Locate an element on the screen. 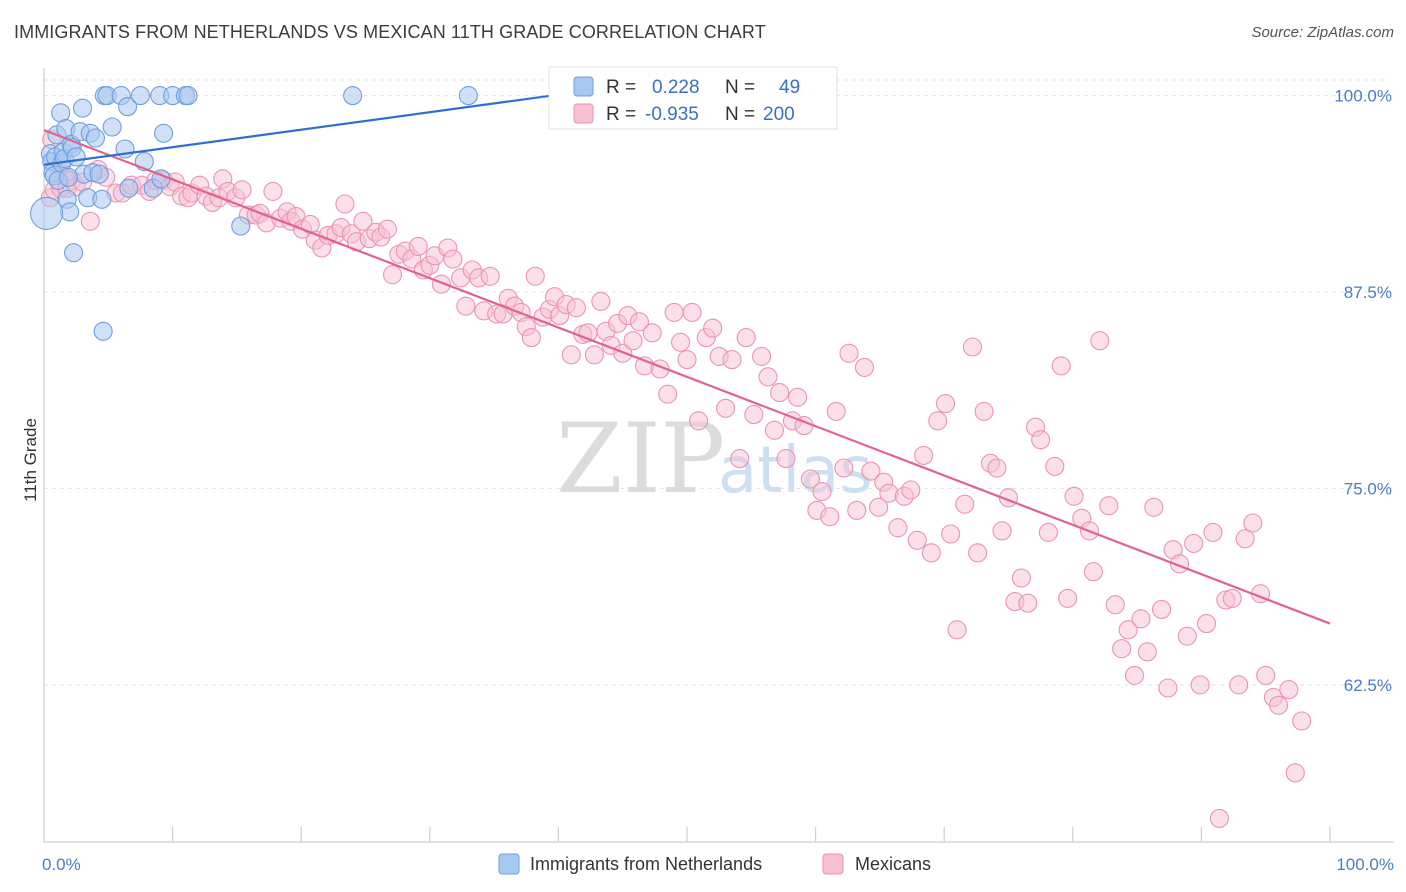 Image resolution: width=1406 pixels, height=892 pixels. x-tick-label-start: 0.0% is located at coordinates (61, 864).